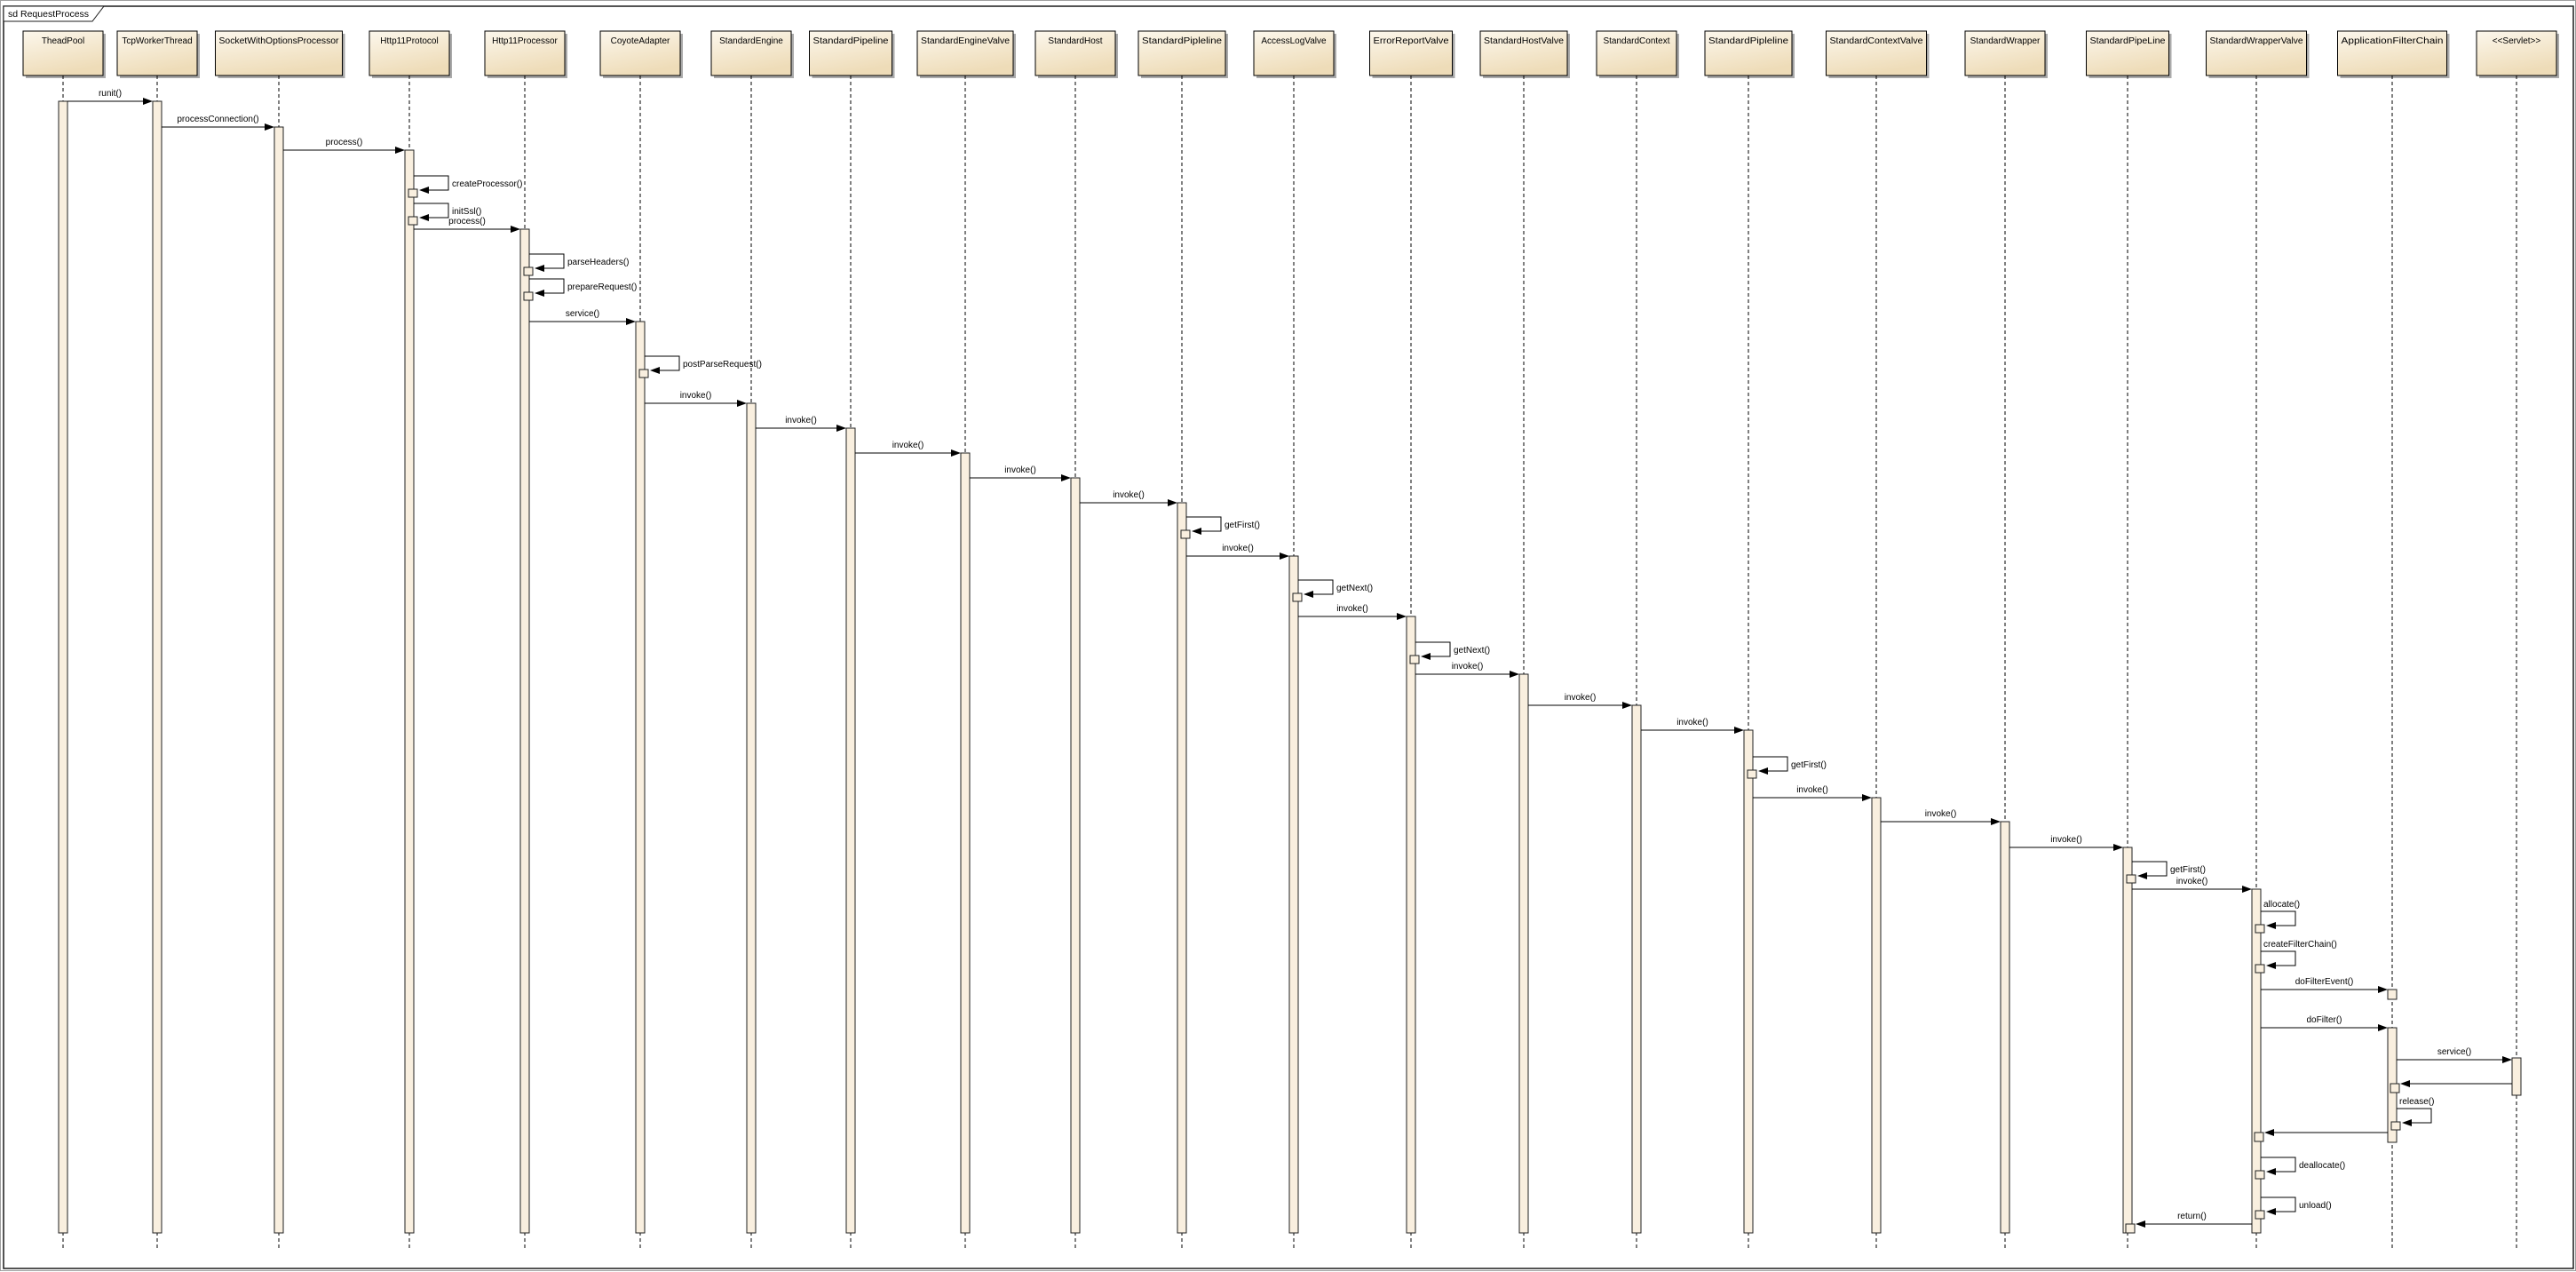  Describe the element at coordinates (1636, 41) in the screenshot. I see `lifeline-name: StandardContext` at that location.